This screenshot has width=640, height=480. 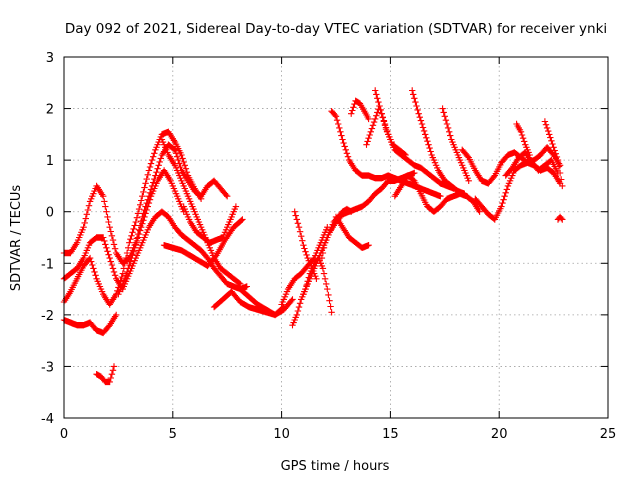 I want to click on x-tick-label: 20, so click(x=499, y=434).